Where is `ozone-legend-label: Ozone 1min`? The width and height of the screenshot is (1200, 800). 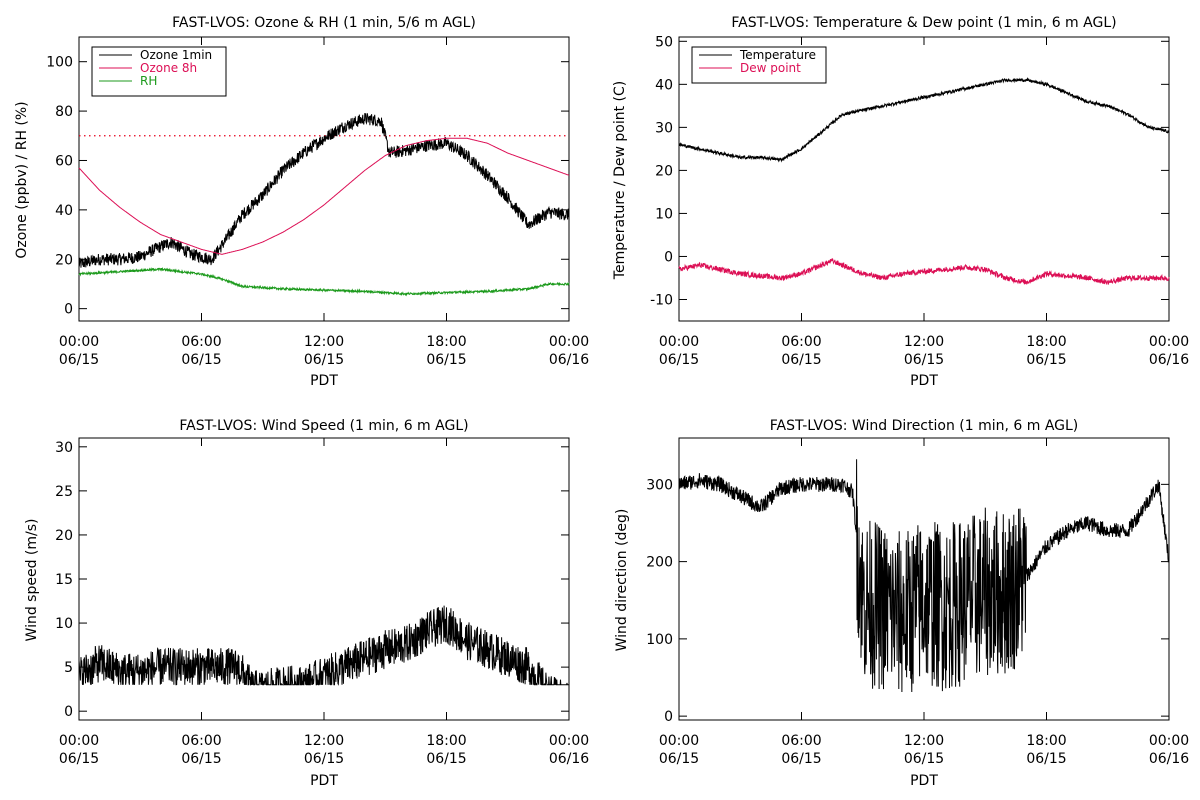 ozone-legend-label: Ozone 1min is located at coordinates (176, 55).